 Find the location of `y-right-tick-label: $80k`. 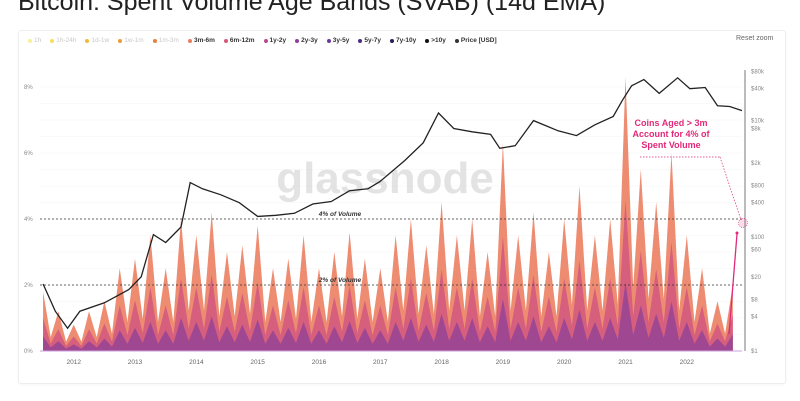

y-right-tick-label: $80k is located at coordinates (758, 73).